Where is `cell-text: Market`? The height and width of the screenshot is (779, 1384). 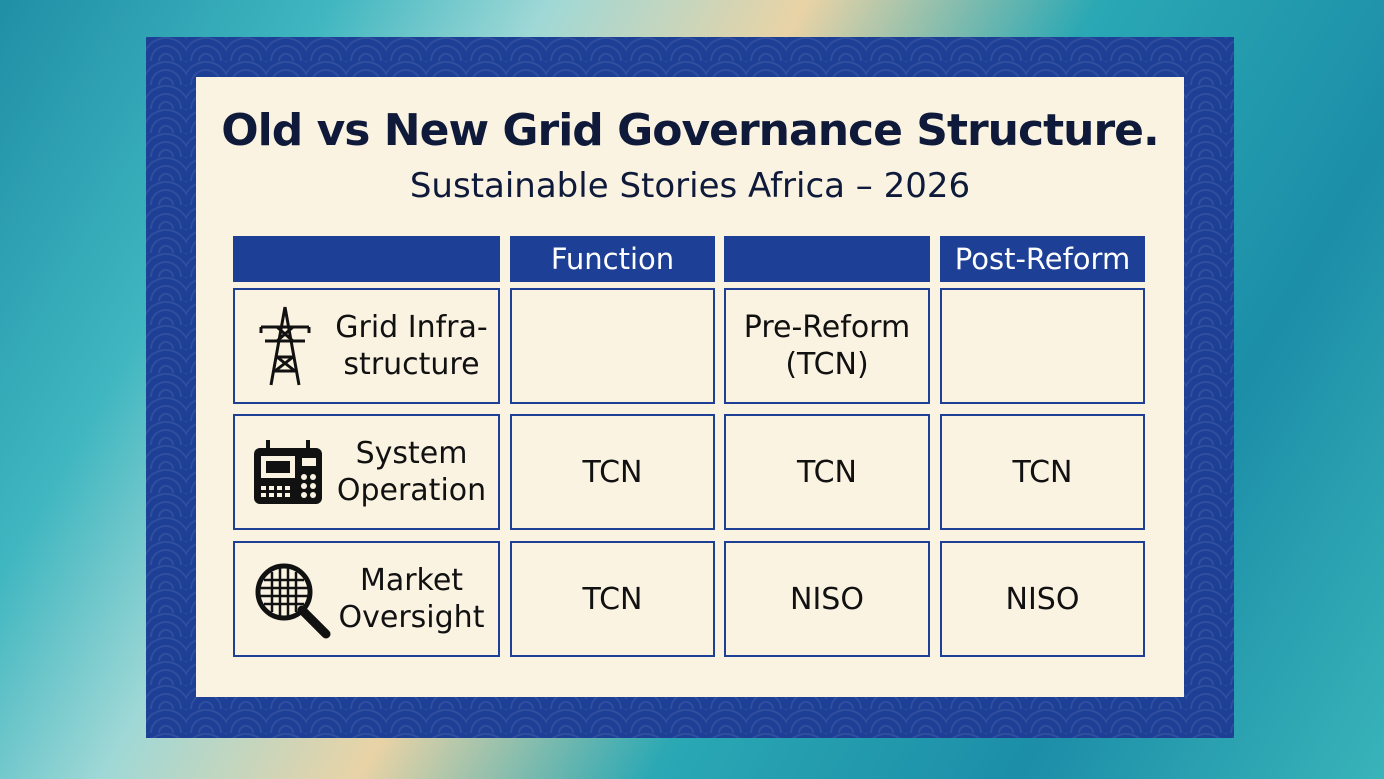
cell-text: Market is located at coordinates (411, 580).